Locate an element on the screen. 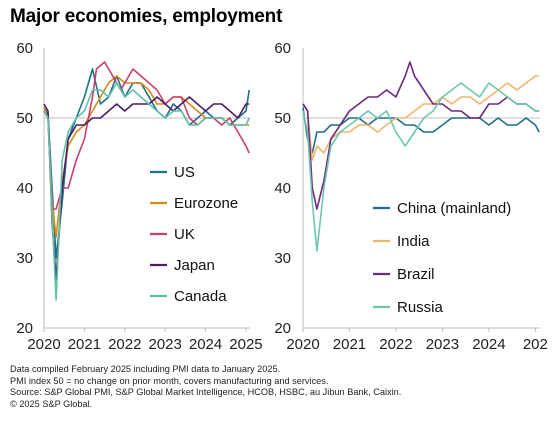 The image size is (557, 425). series-line-eurozone is located at coordinates (146, 156).